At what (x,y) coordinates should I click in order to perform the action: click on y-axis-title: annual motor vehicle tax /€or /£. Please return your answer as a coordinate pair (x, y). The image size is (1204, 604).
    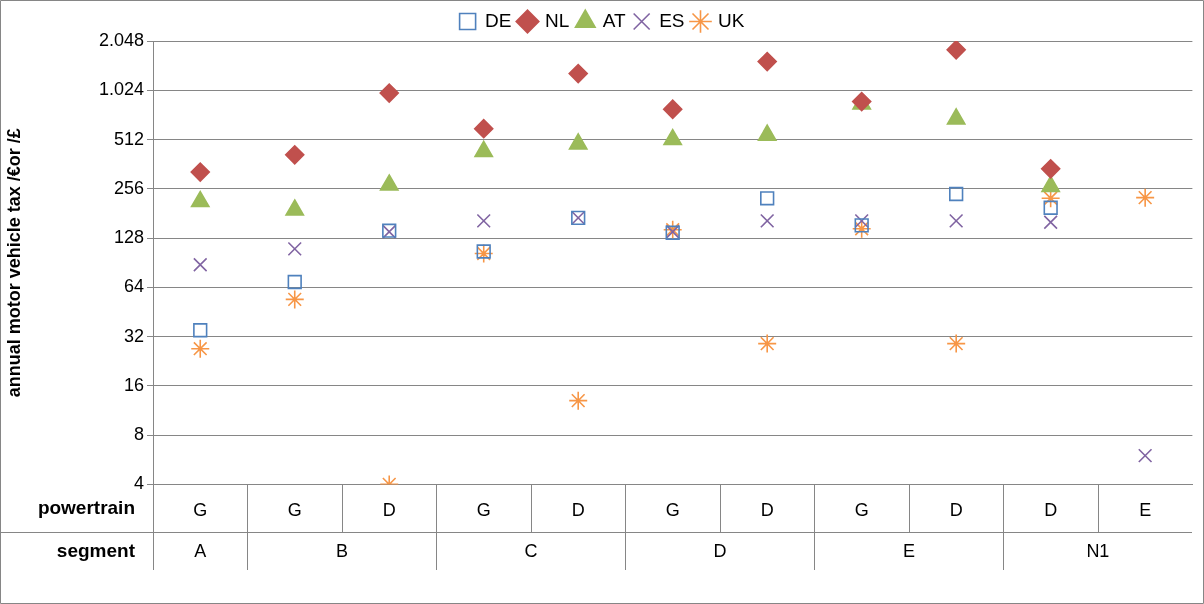
    Looking at the image, I should click on (13, 263).